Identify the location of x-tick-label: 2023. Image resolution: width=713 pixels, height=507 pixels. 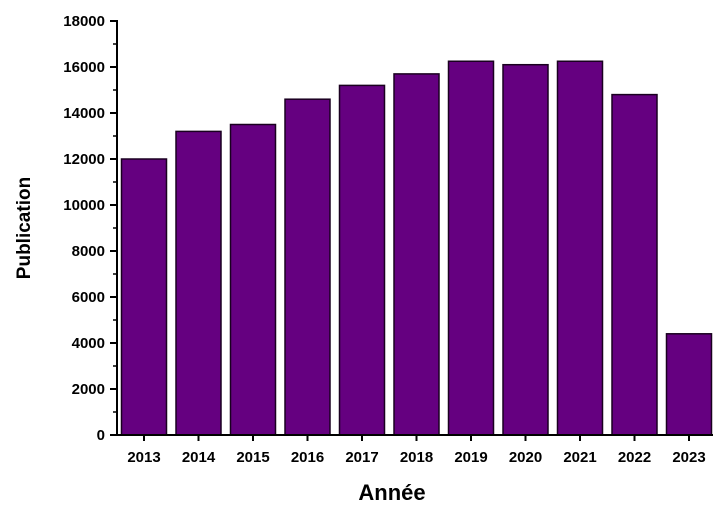
(688, 457).